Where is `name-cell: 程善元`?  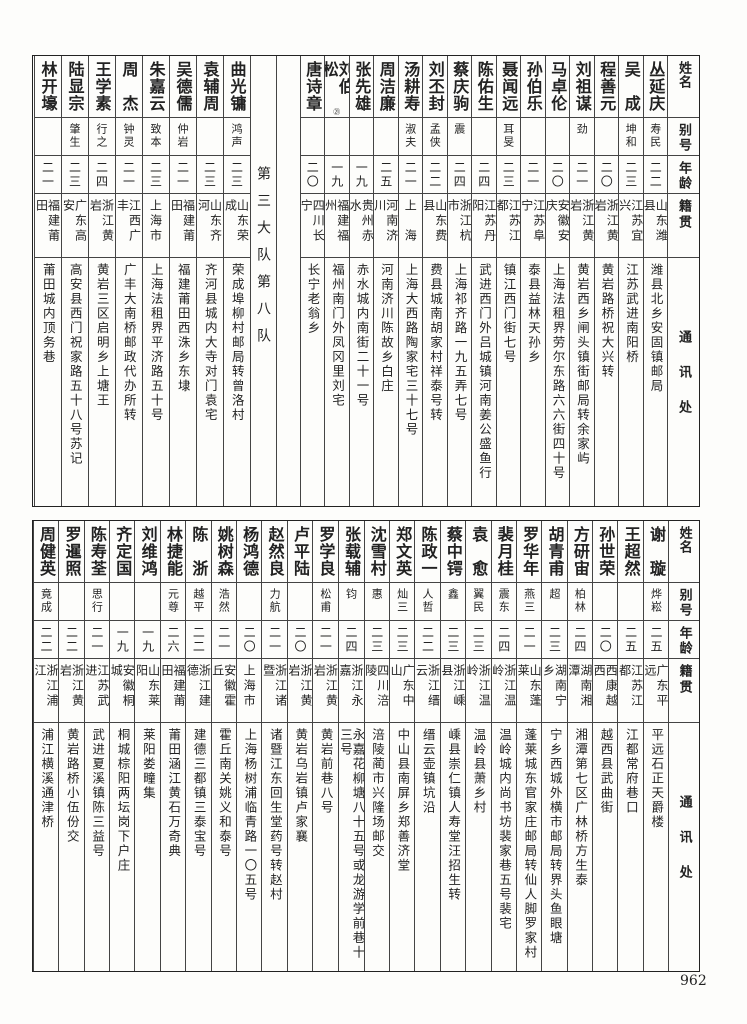
name-cell: 程善元 is located at coordinates (606, 87).